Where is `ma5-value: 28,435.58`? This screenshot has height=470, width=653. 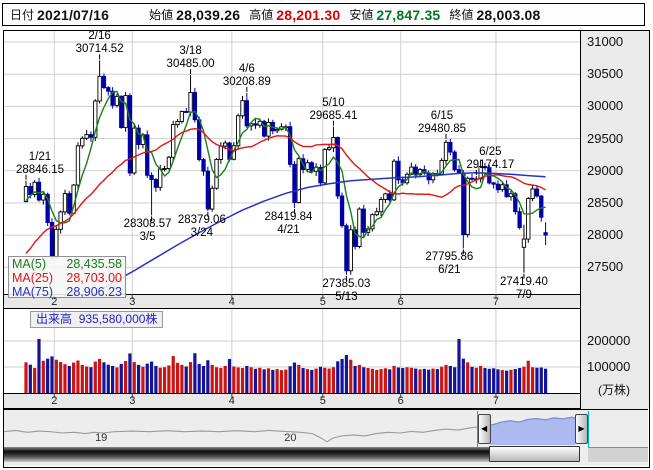
ma5-value: 28,435.58 is located at coordinates (94, 264).